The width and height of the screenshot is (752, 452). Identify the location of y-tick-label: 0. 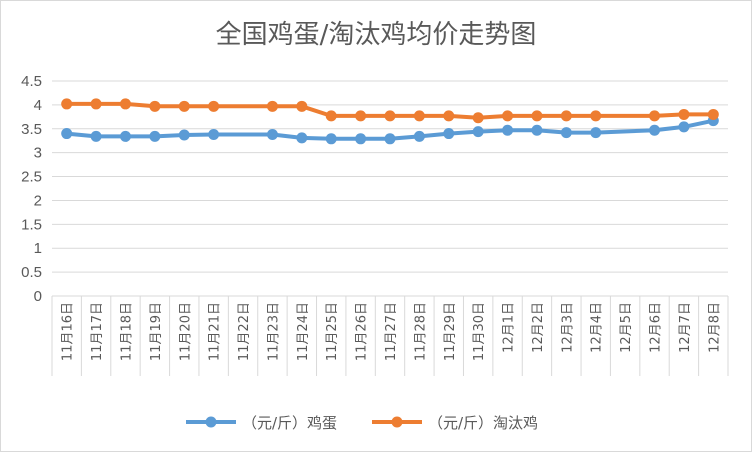
(38, 296).